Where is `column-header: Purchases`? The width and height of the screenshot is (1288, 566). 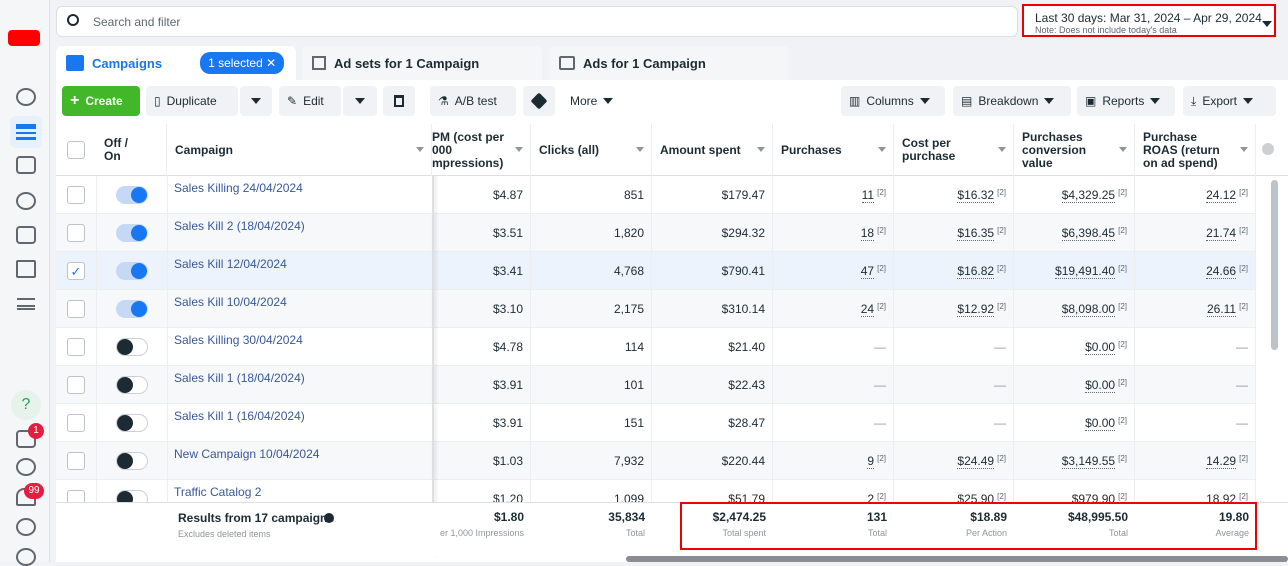
column-header: Purchases is located at coordinates (833, 150).